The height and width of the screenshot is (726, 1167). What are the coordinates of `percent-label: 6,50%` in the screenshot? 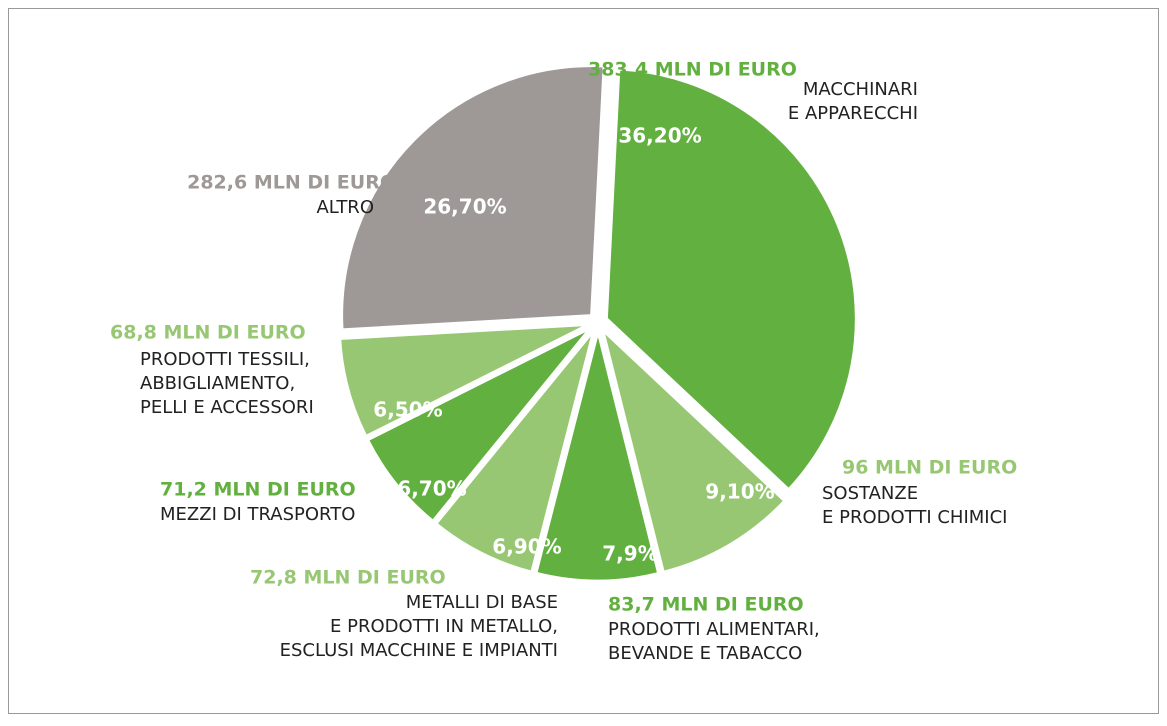 It's located at (407, 410).